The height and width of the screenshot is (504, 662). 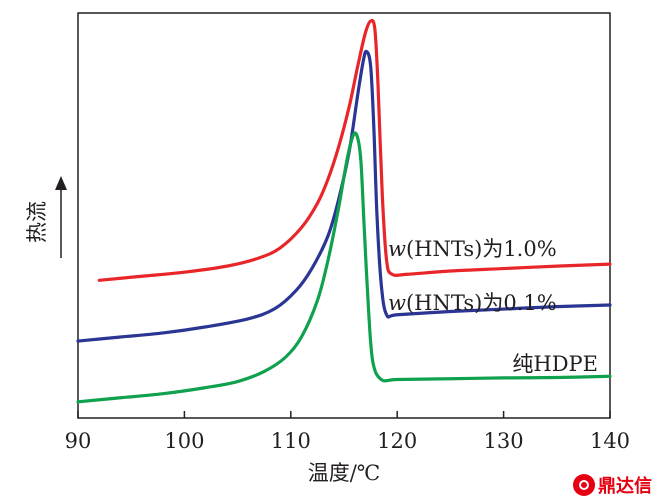 I want to click on series-label-text: 纯HDPE, so click(x=555, y=364).